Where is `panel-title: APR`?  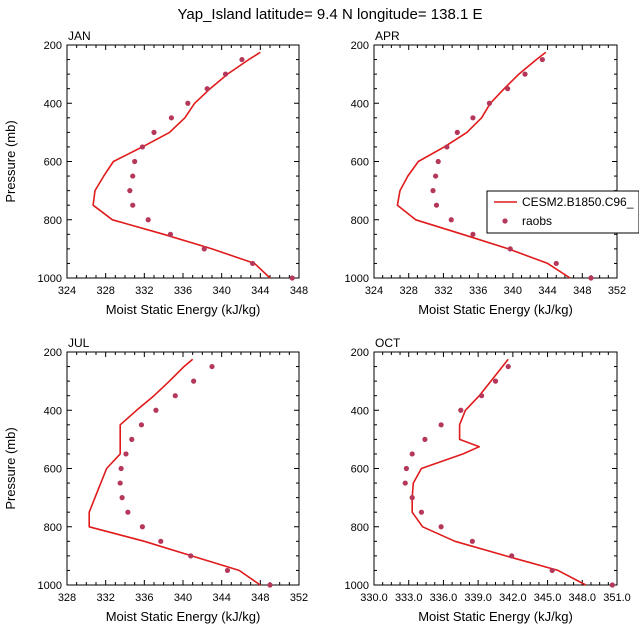
panel-title: APR is located at coordinates (387, 36).